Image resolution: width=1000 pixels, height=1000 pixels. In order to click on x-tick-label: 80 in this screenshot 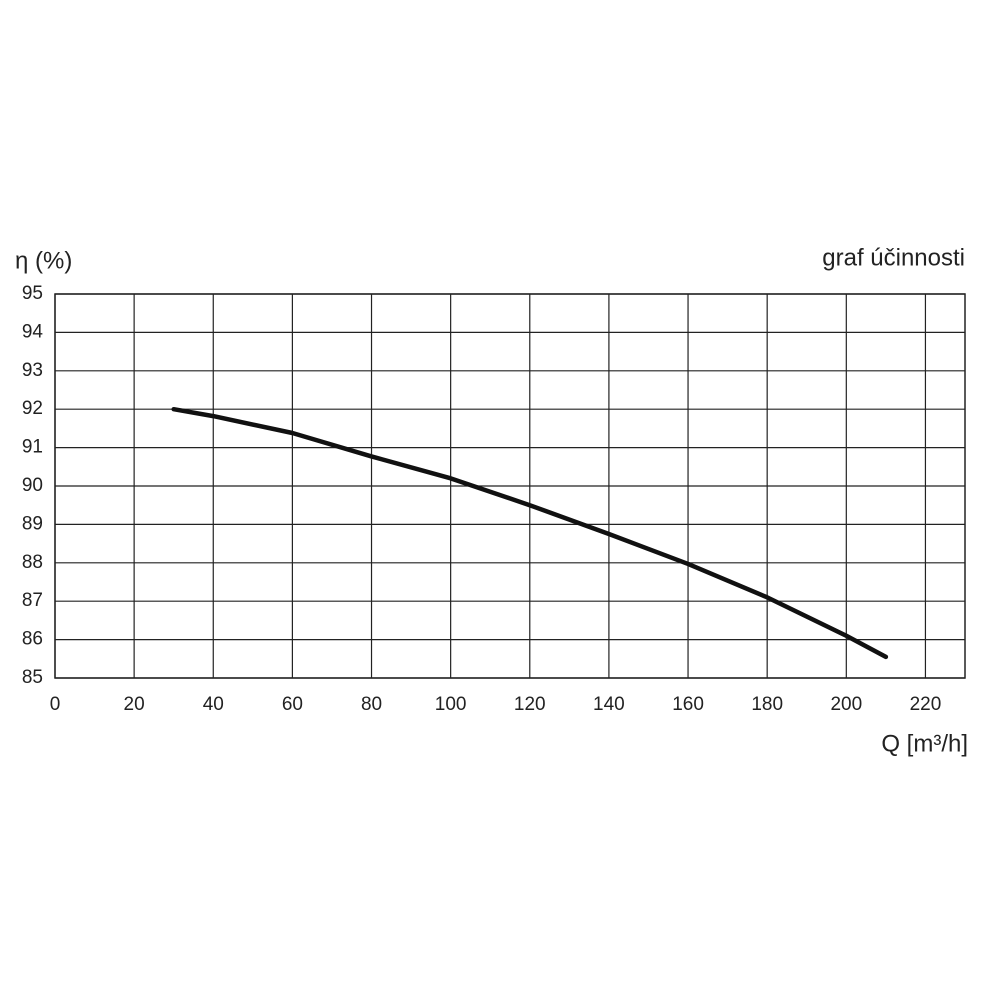, I will do `click(371, 704)`.